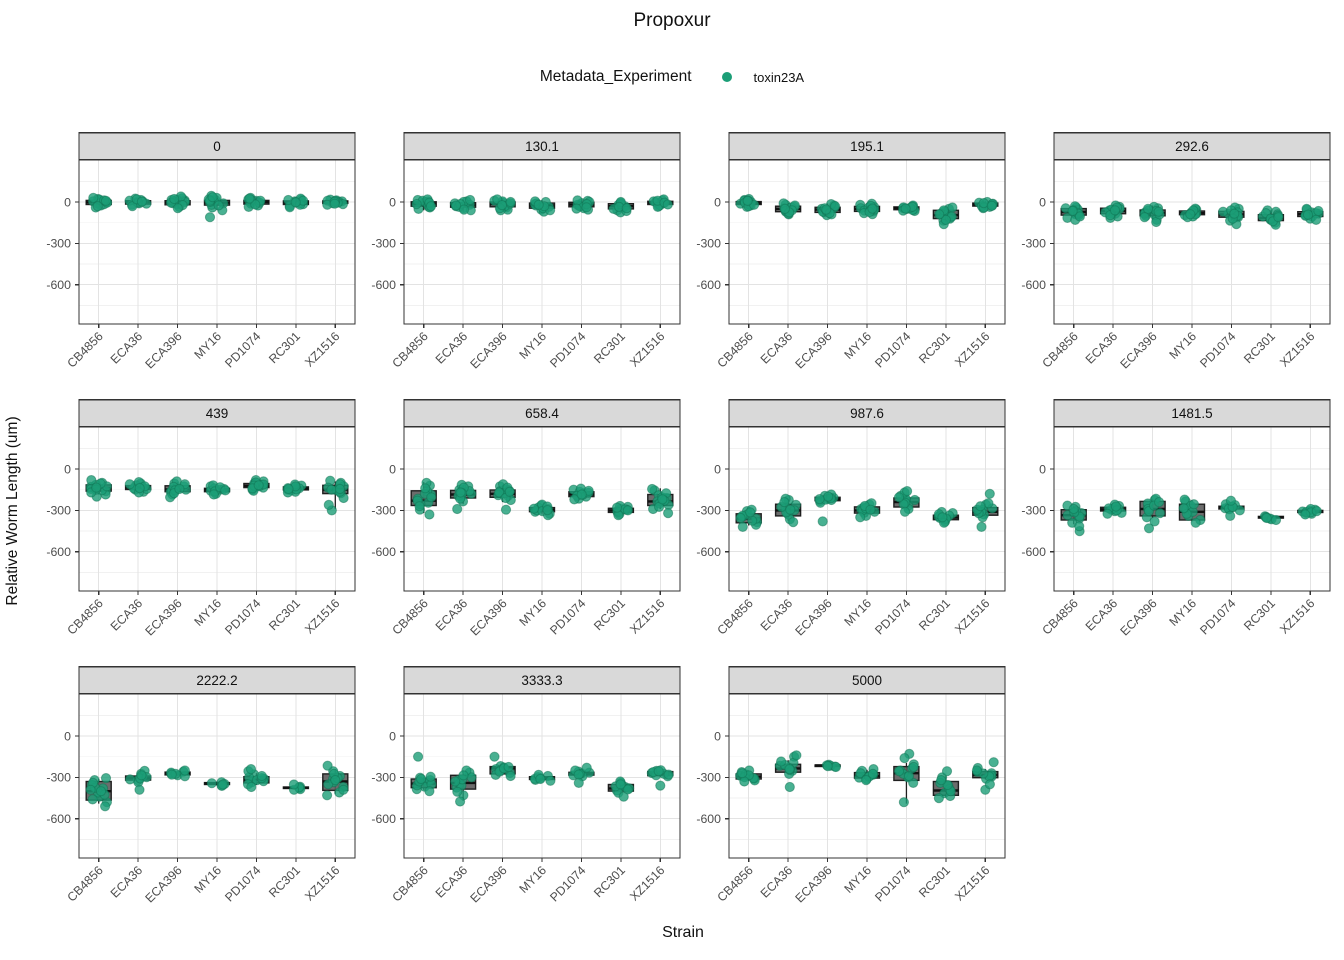 The image size is (1344, 960). What do you see at coordinates (12, 511) in the screenshot?
I see `y-axis-title: Relative Worm Length (um)` at bounding box center [12, 511].